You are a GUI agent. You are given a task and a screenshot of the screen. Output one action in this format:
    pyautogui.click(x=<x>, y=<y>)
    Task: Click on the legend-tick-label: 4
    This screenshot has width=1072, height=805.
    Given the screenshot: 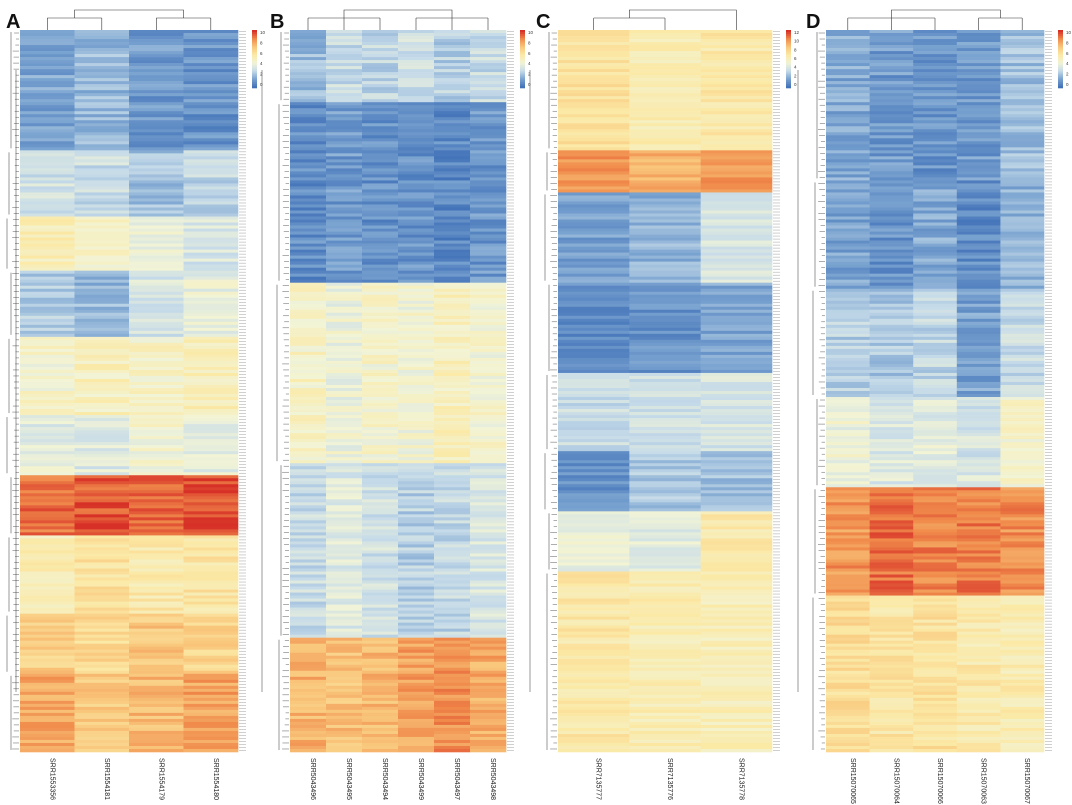 What is the action you would take?
    pyautogui.click(x=529, y=63)
    